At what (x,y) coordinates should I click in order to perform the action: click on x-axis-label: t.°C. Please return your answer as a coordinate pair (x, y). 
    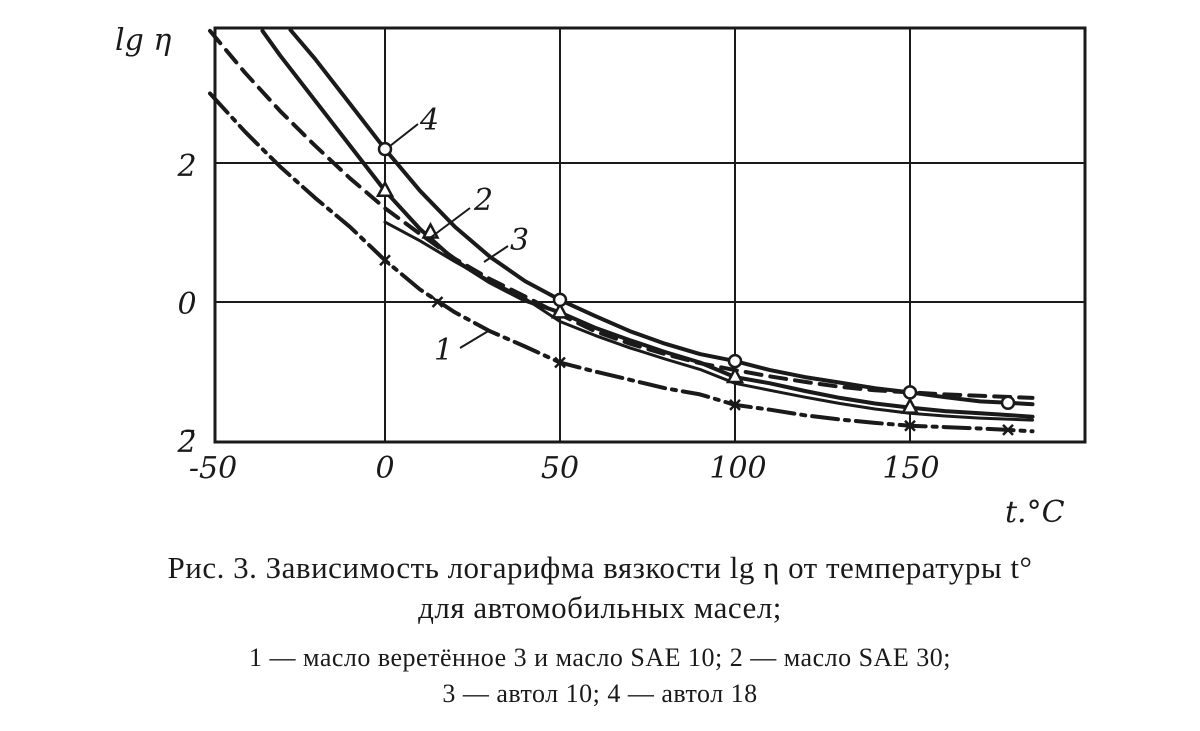
    Looking at the image, I should click on (1035, 512).